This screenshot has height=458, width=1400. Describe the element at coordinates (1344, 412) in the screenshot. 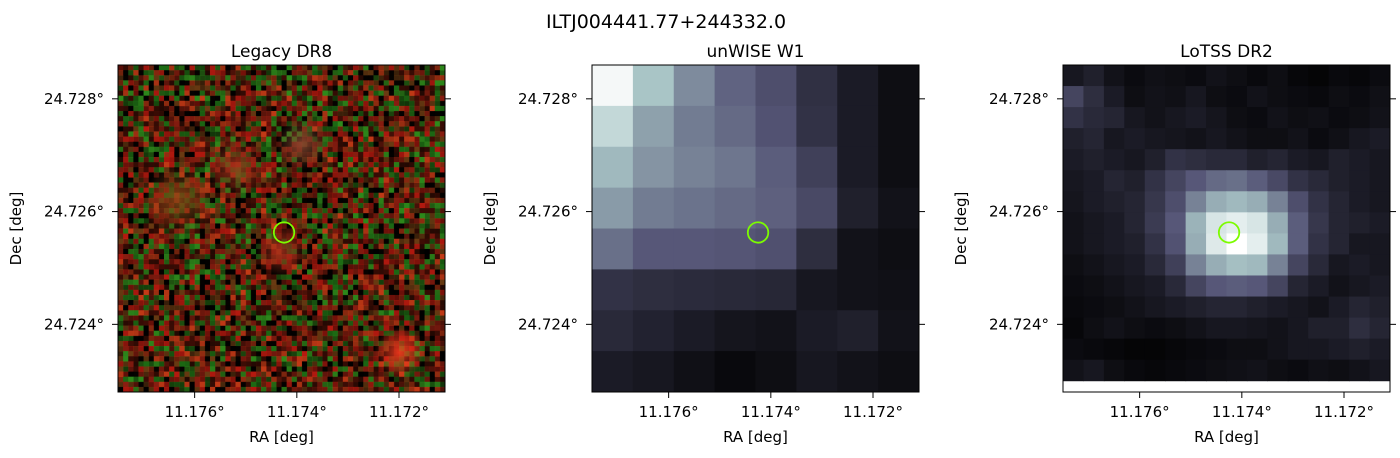

I see `x-tick-label: 11.172°` at that location.